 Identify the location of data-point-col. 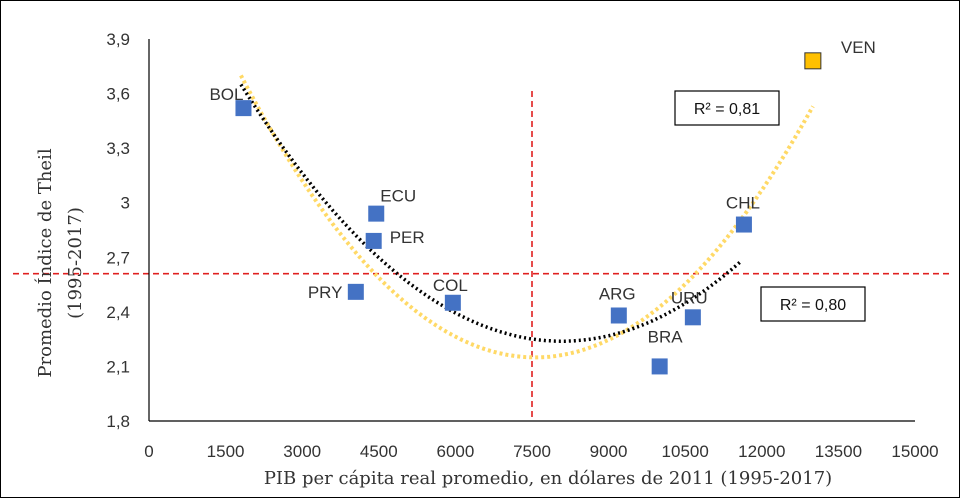
(452, 302).